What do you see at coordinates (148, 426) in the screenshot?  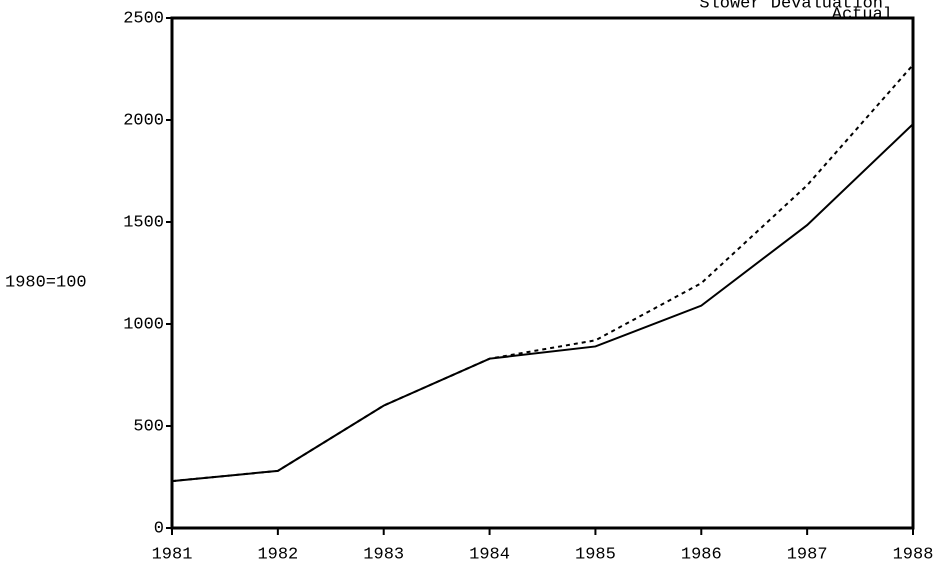 I see `y-tick-label: 500` at bounding box center [148, 426].